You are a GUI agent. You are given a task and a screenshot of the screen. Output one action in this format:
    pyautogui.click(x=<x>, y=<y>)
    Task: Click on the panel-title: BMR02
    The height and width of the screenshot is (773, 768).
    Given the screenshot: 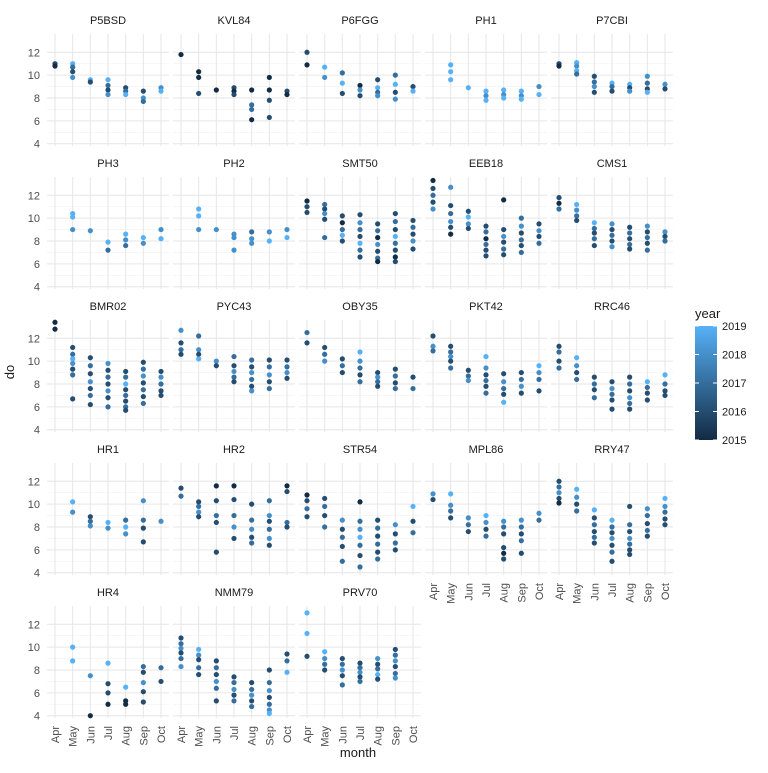 What is the action you would take?
    pyautogui.click(x=108, y=307)
    